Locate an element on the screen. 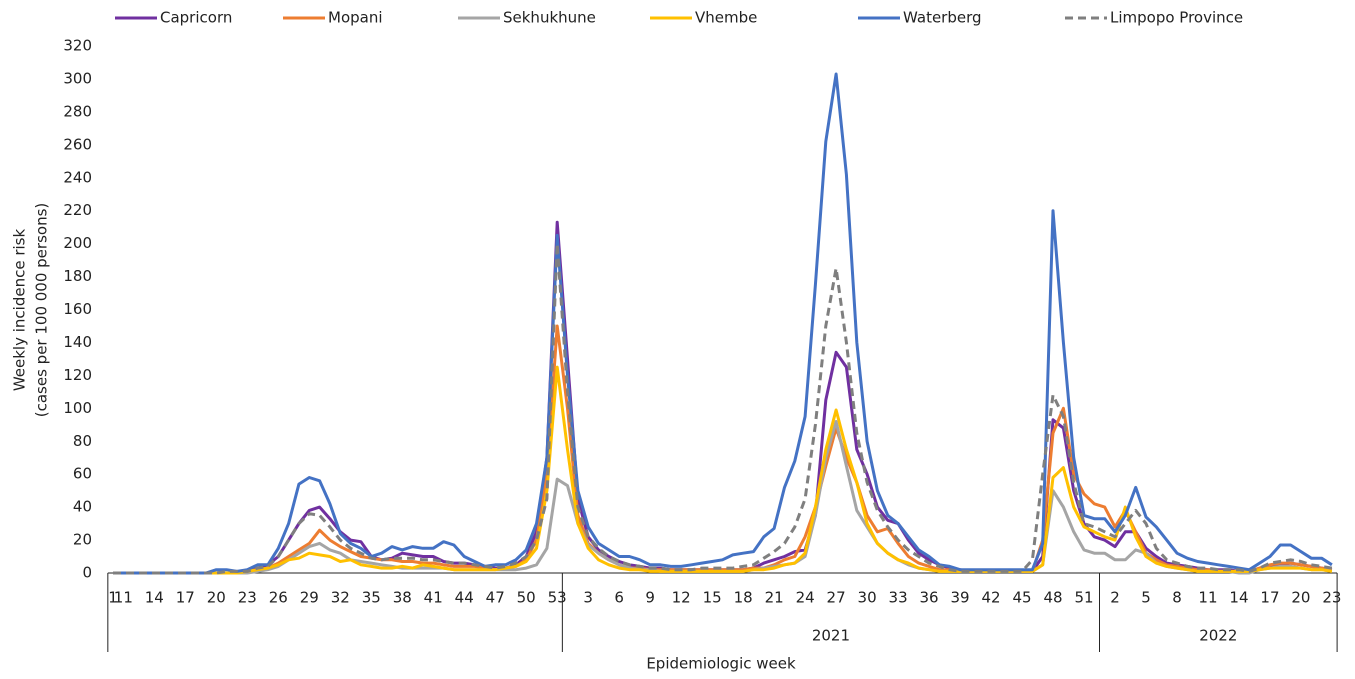 The width and height of the screenshot is (1355, 679). x-tick-label: 15 is located at coordinates (712, 598).